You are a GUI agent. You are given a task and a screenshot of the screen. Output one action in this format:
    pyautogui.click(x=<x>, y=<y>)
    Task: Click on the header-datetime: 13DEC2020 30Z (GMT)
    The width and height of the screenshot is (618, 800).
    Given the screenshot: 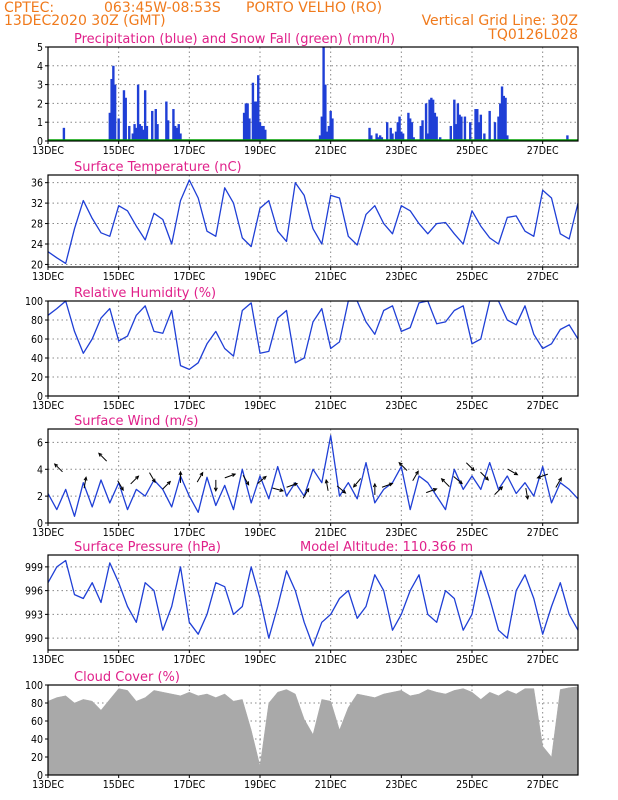 What is the action you would take?
    pyautogui.click(x=85, y=21)
    